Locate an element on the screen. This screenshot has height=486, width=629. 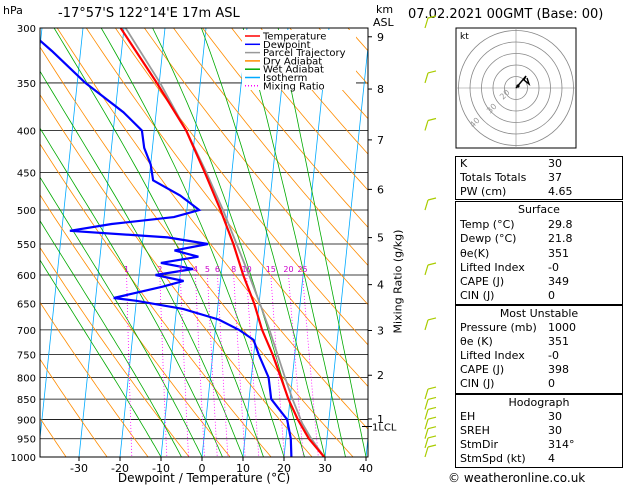
pressure-tick-label: 350 is located at coordinates (26, 84).